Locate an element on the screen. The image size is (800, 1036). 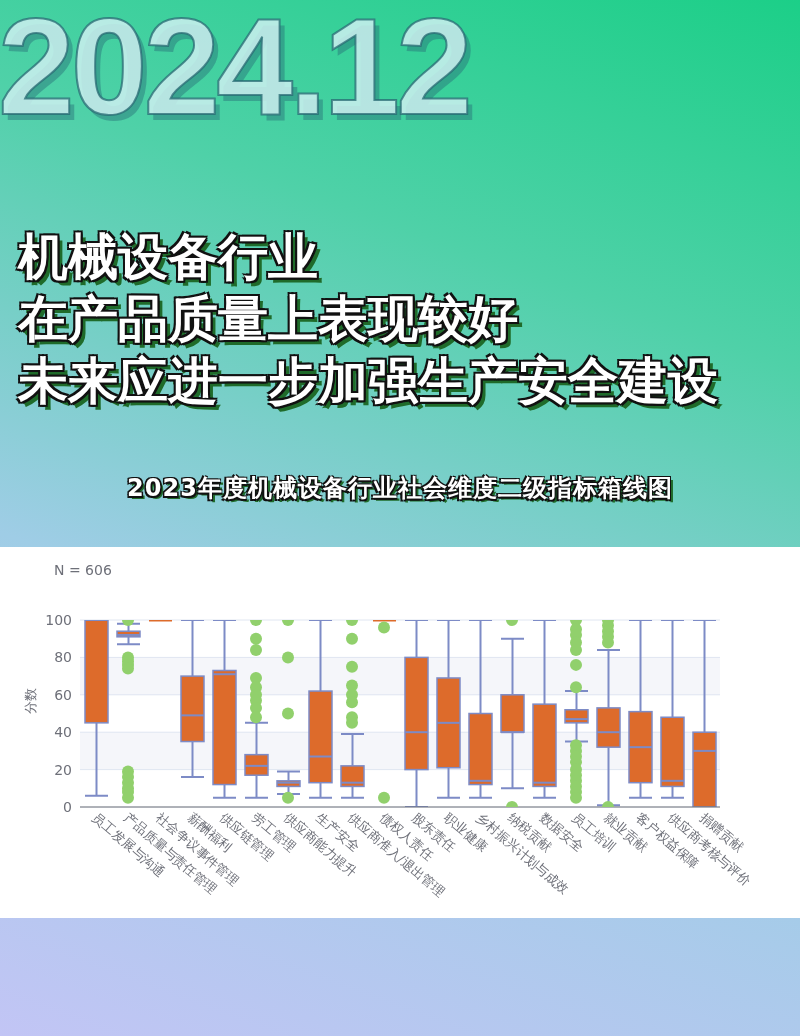
y-tick-label: 0 is located at coordinates (67, 806).